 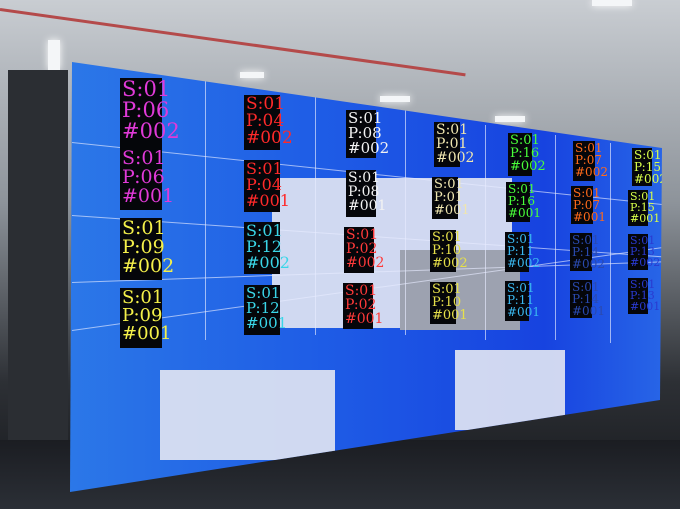 I want to click on receiver-card-label: S:01 P:13 #001, so click(x=644, y=296).